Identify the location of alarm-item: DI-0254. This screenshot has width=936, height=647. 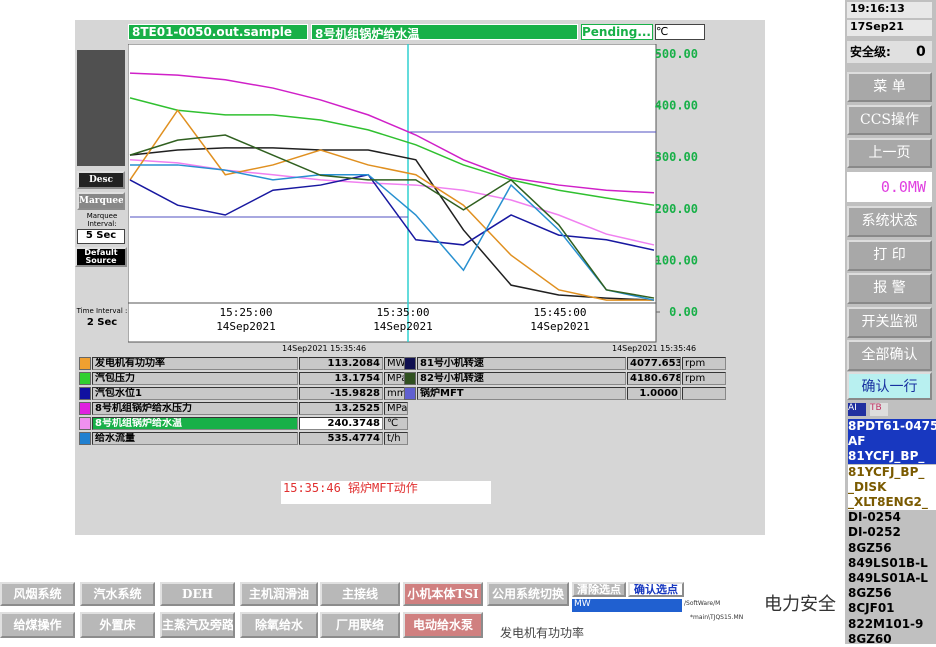
(874, 517).